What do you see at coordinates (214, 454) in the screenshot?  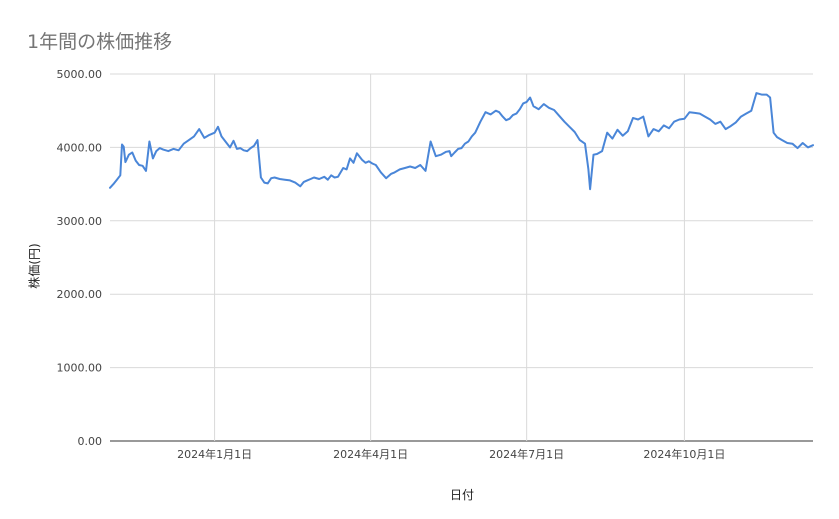 I see `x-tick-label: 2024年1月1日` at bounding box center [214, 454].